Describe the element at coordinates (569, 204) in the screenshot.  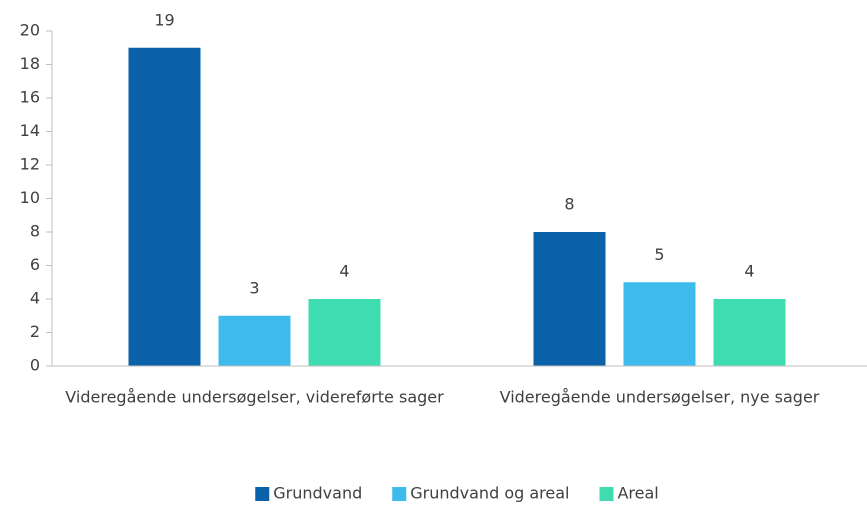
I see `value-label: 8` at that location.